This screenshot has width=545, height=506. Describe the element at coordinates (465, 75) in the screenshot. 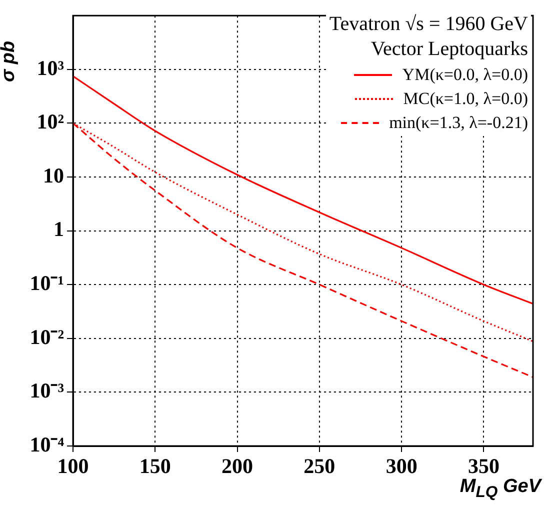

I see `legend-label: YM(κ=0.0, λ=0.0)` at that location.